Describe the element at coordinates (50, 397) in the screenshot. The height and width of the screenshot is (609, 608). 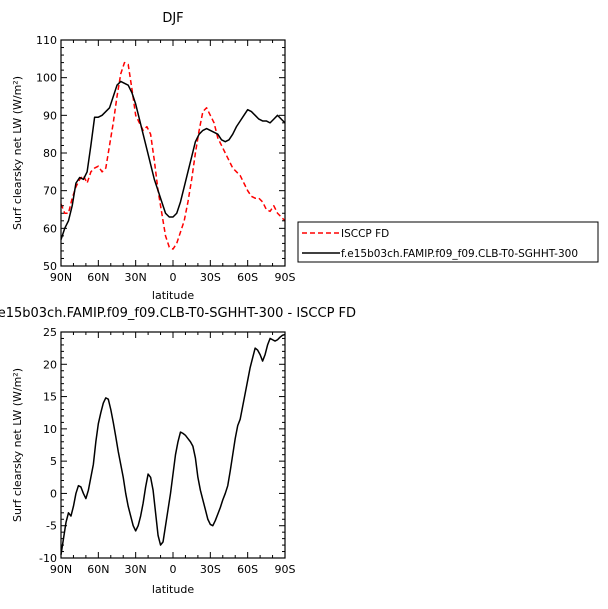
I see `bottom-y-tick-label: 15` at that location.